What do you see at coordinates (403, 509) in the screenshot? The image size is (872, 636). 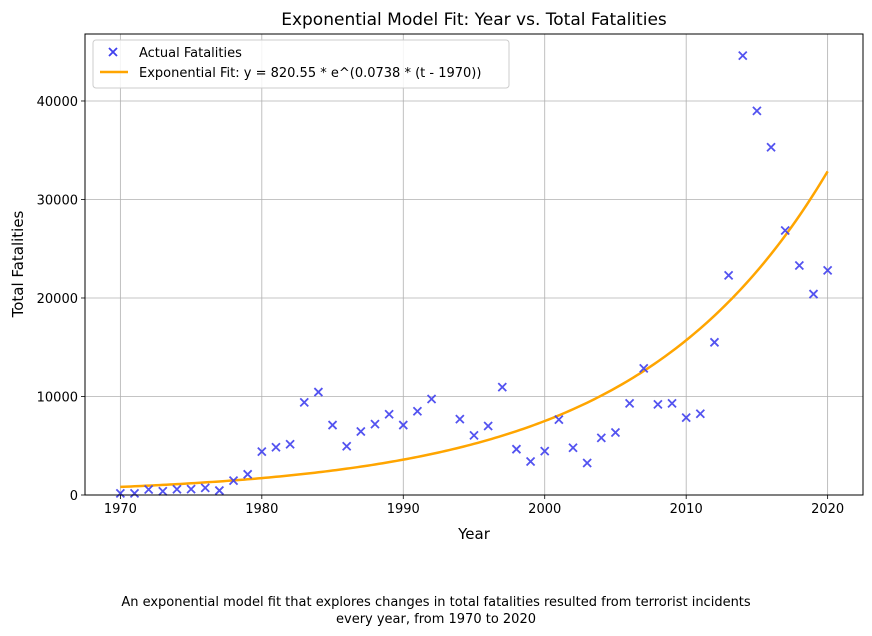 I see `x-tick-label: 1990` at bounding box center [403, 509].